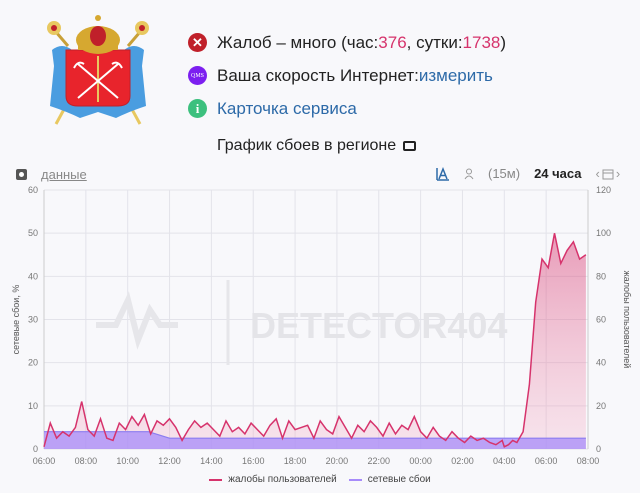 The width and height of the screenshot is (640, 493). I want to click on legend-swatch-complaints, so click(216, 479).